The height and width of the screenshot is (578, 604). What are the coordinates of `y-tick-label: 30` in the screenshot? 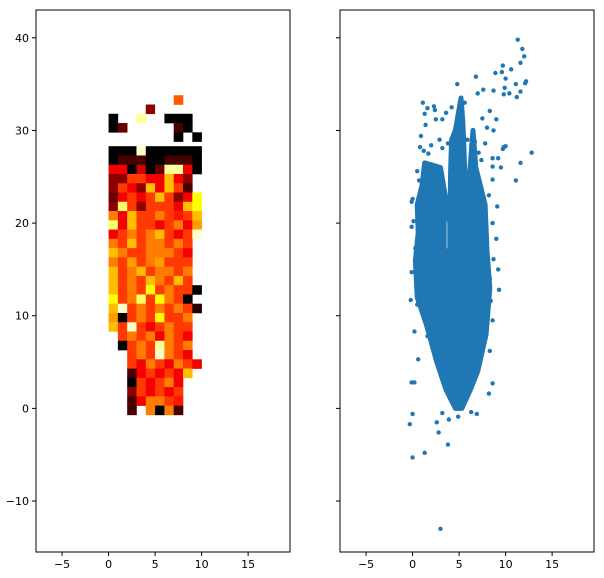 It's located at (22, 130).